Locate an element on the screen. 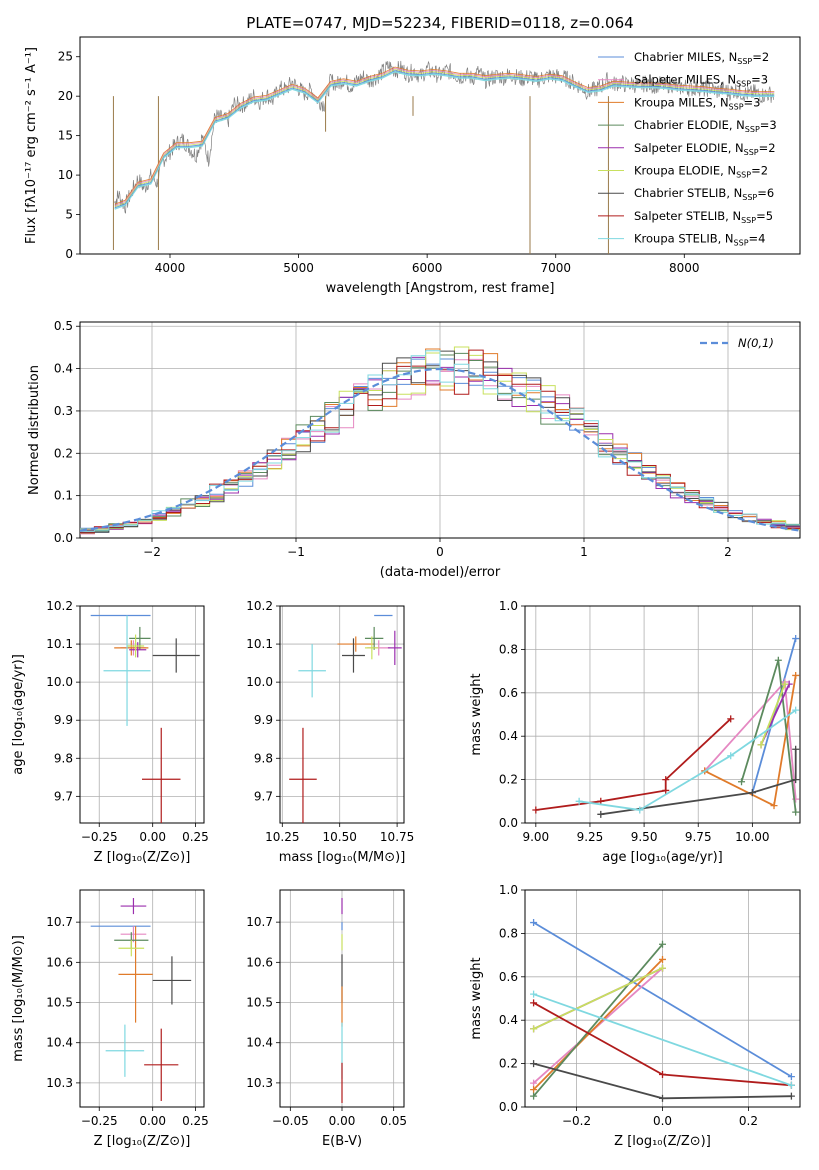 This screenshot has width=819, height=1170. mass_vs_ebv-ytick-label: 10.6 is located at coordinates (259, 962).